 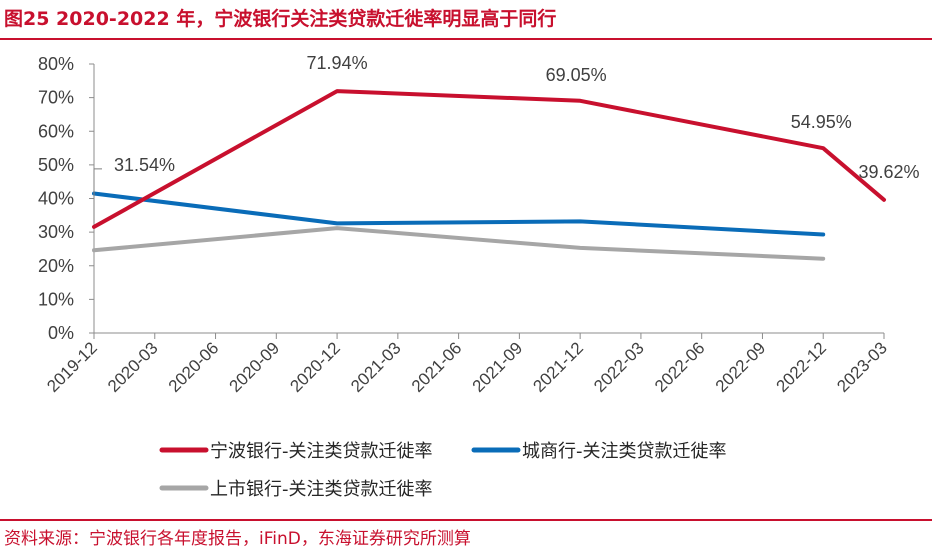 I want to click on x-tick-label: 2020-12, so click(x=315, y=367).